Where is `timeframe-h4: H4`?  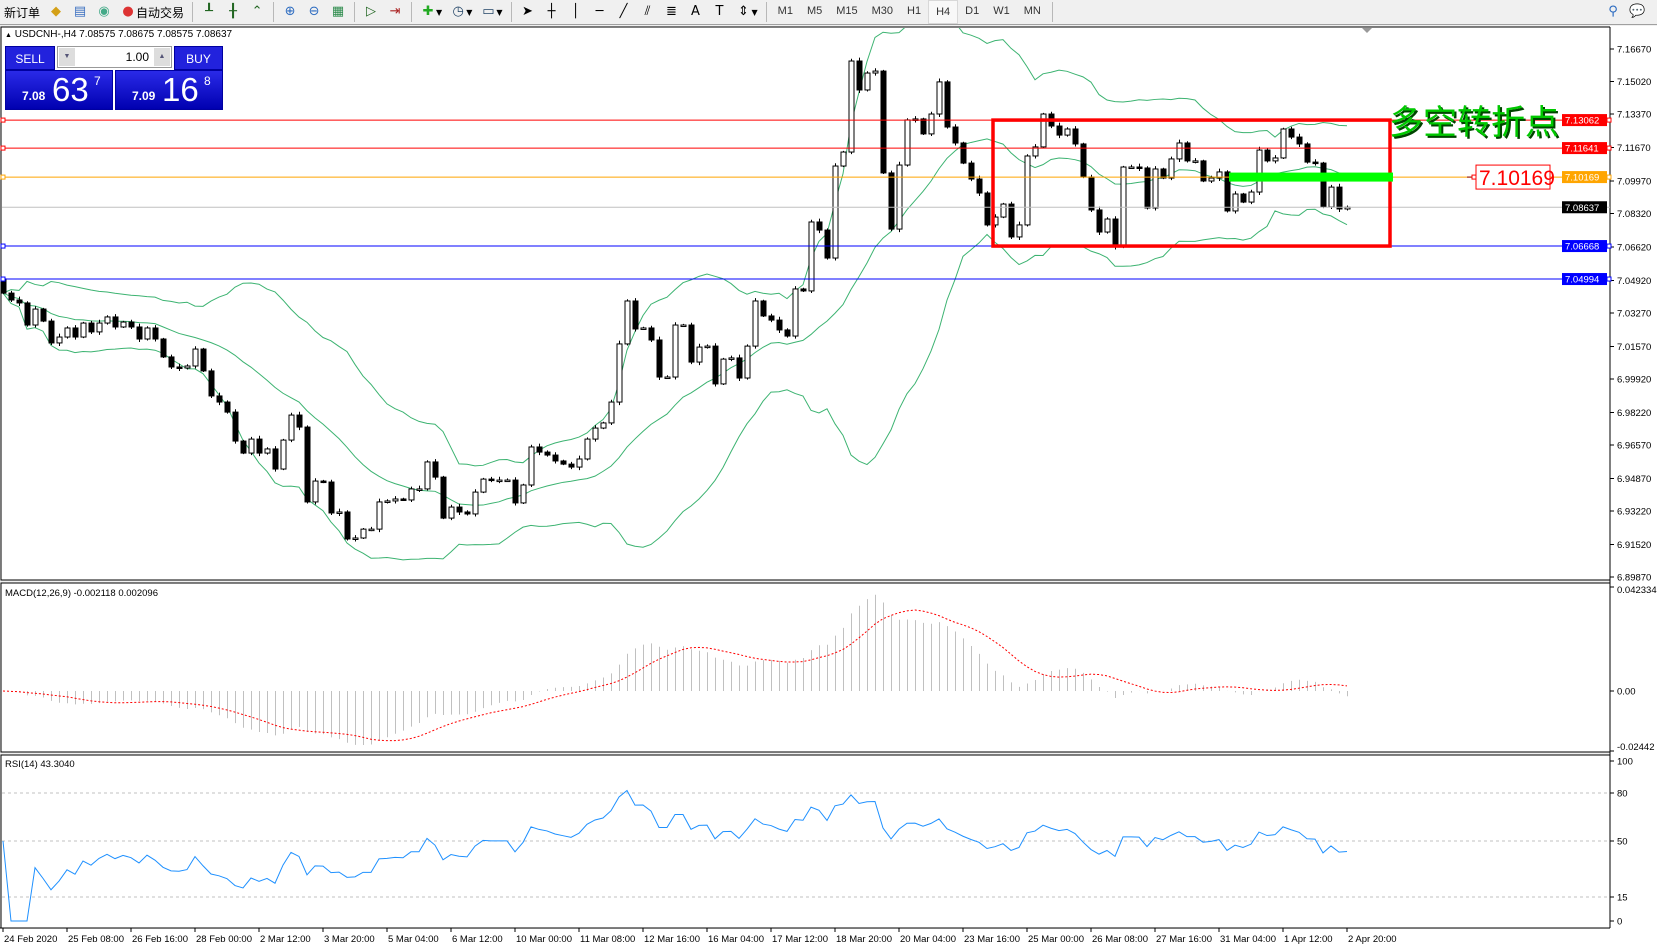 timeframe-h4: H4 is located at coordinates (943, 12).